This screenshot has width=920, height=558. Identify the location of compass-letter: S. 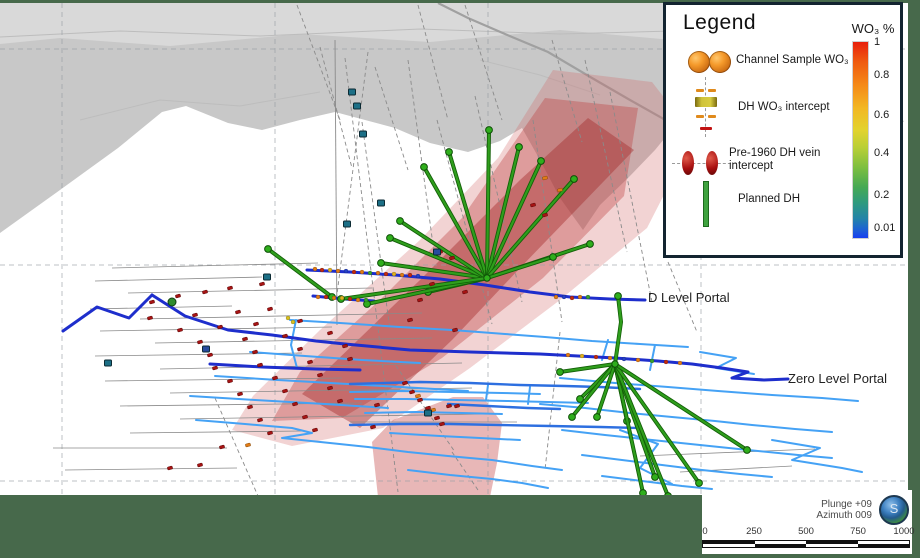
(894, 508).